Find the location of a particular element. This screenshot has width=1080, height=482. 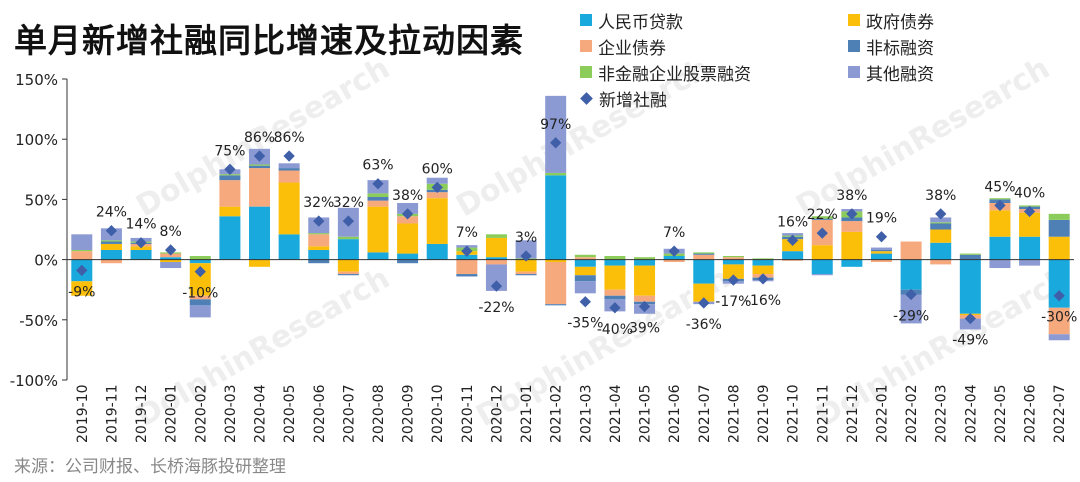

data-label: 14% is located at coordinates (140, 225).